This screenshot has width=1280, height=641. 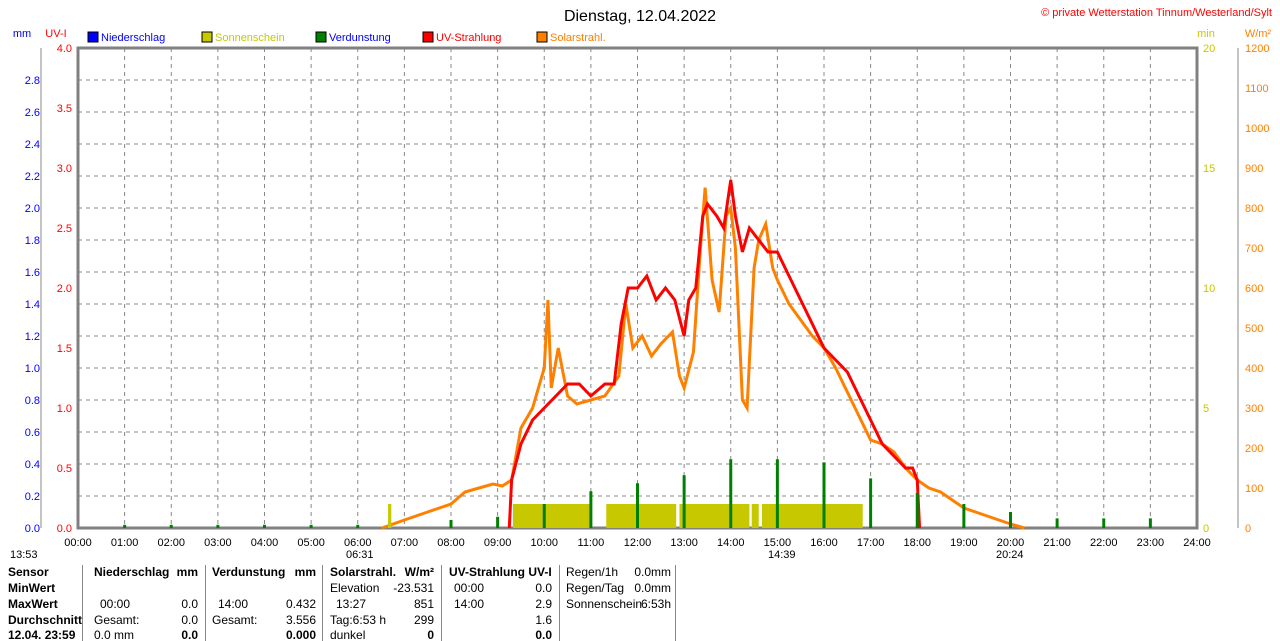 What do you see at coordinates (469, 588) in the screenshot?
I see `table-cell: 00:00` at bounding box center [469, 588].